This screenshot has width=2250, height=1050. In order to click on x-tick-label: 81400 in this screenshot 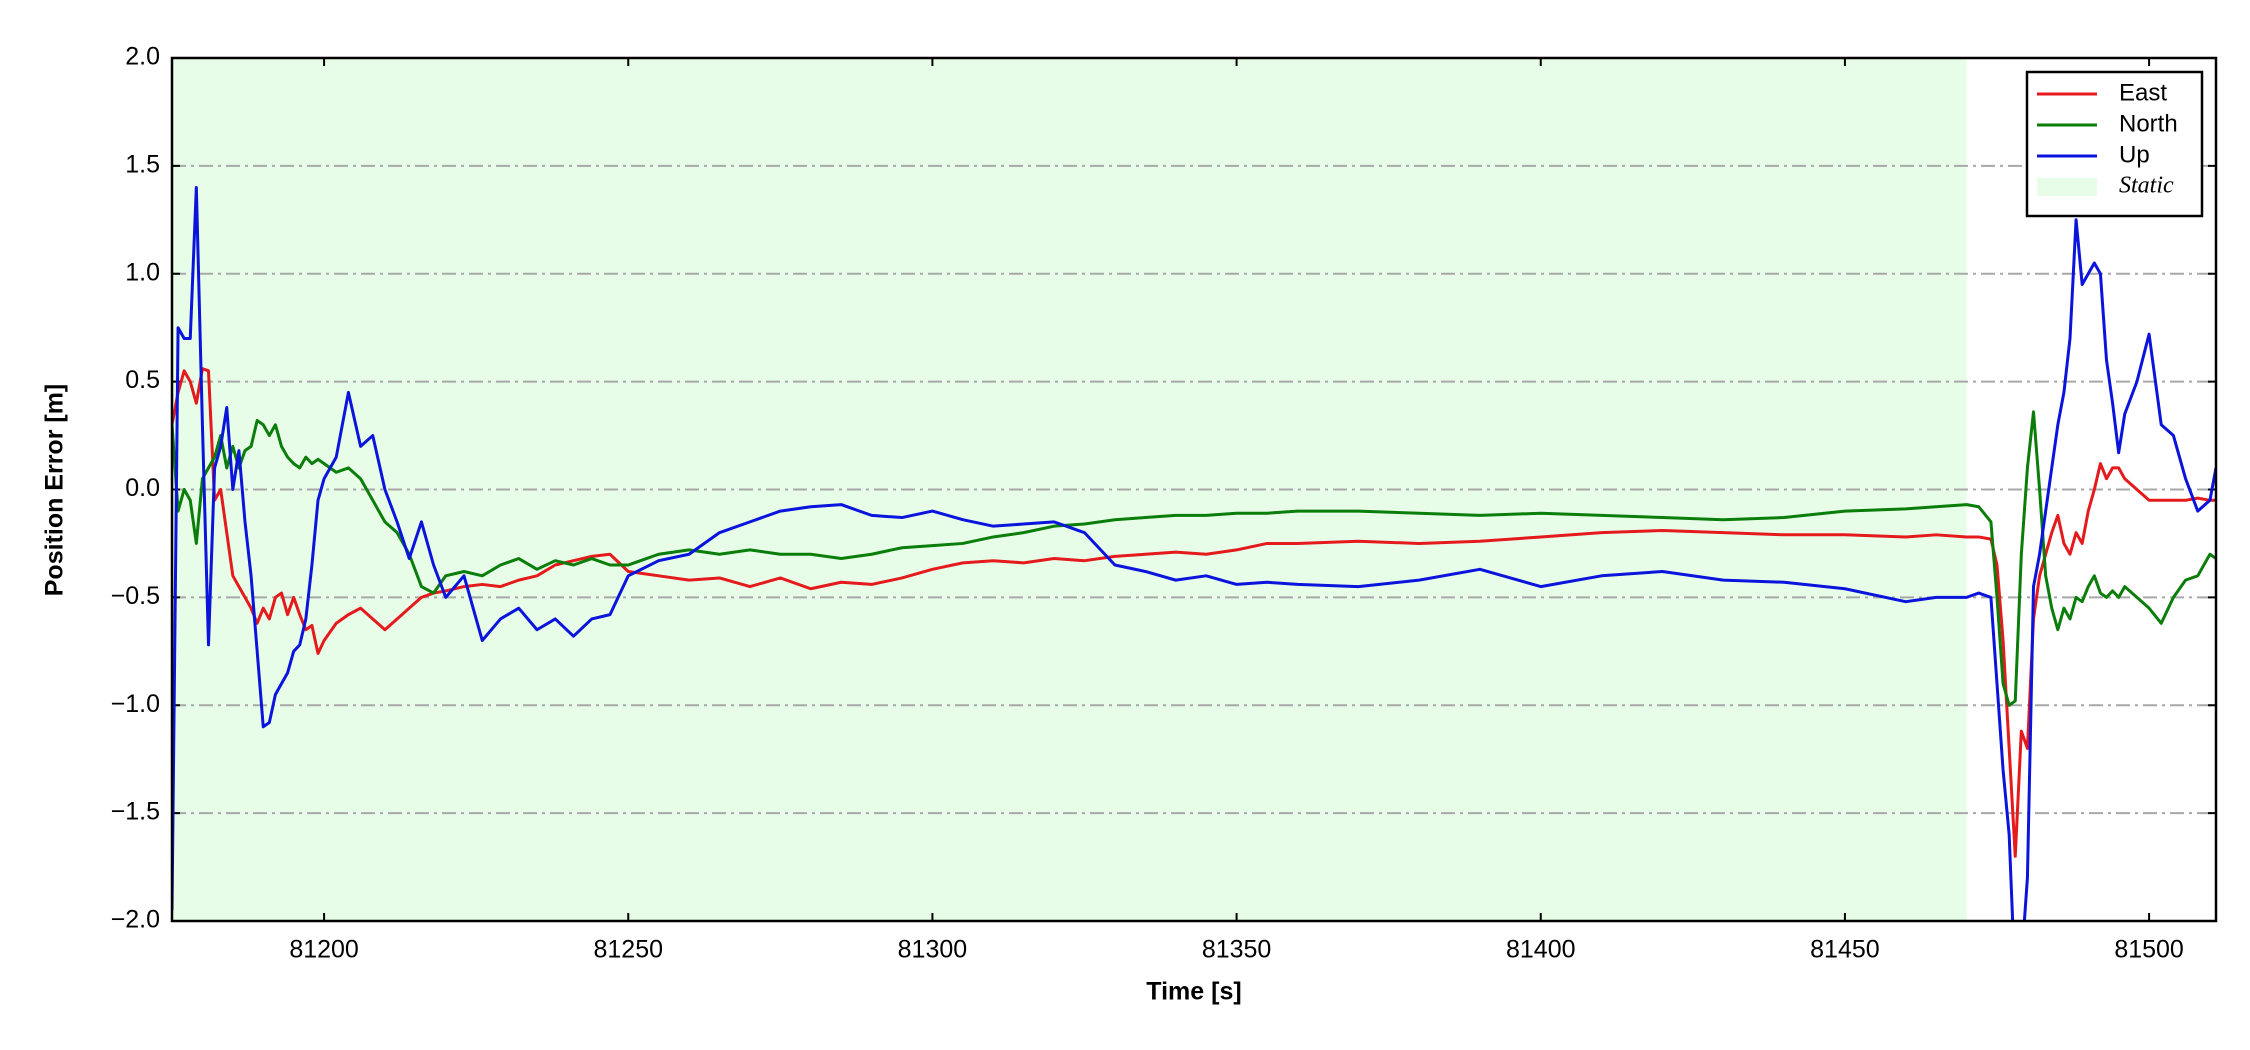, I will do `click(1541, 950)`.